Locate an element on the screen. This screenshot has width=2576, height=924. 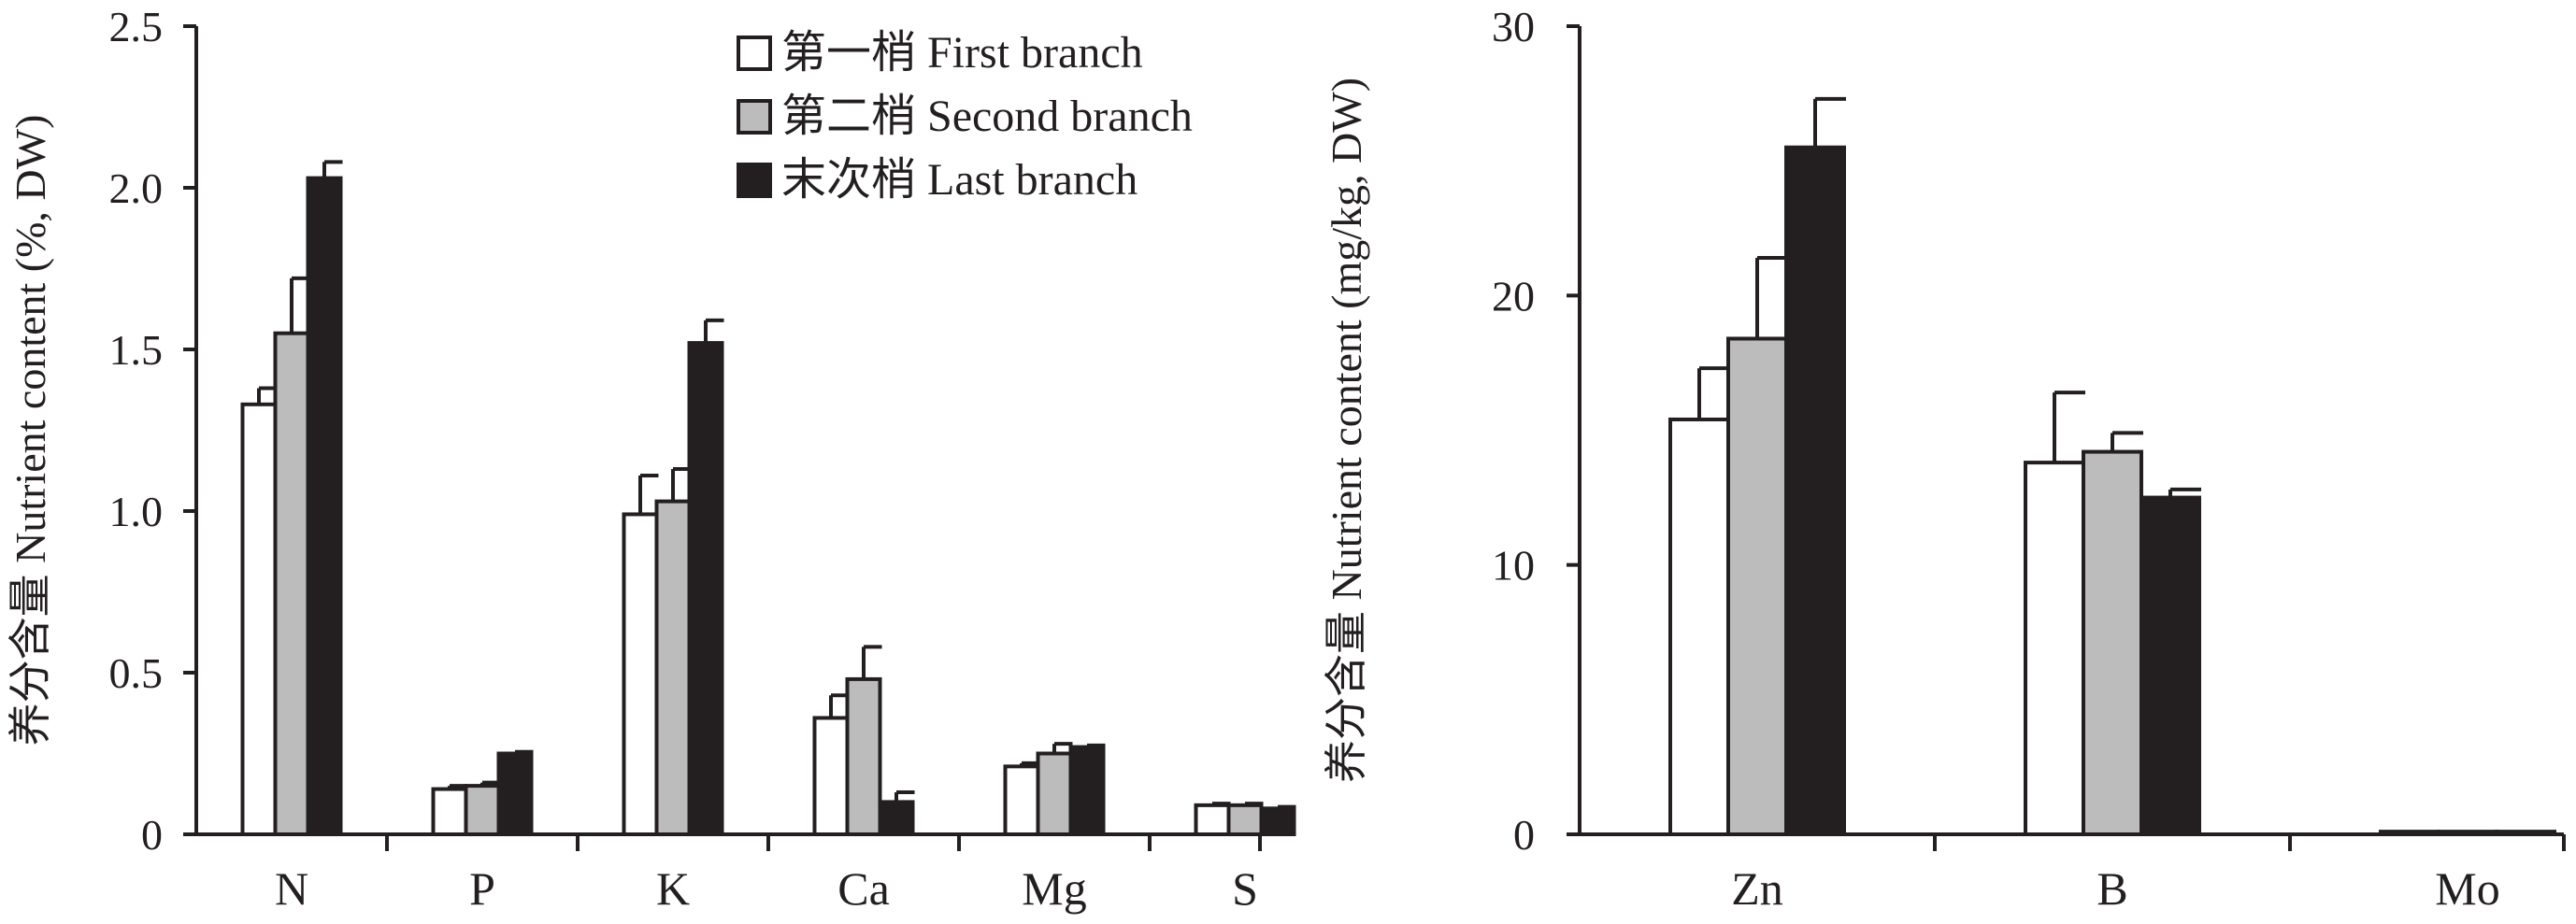
x-category-label: Zn is located at coordinates (1757, 888).